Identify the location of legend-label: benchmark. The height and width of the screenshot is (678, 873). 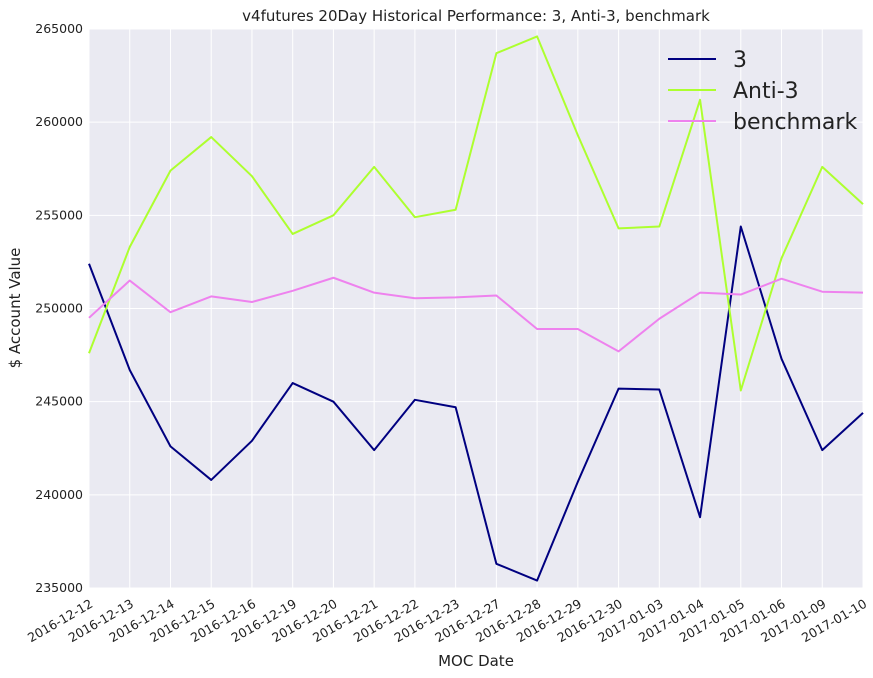
(795, 122).